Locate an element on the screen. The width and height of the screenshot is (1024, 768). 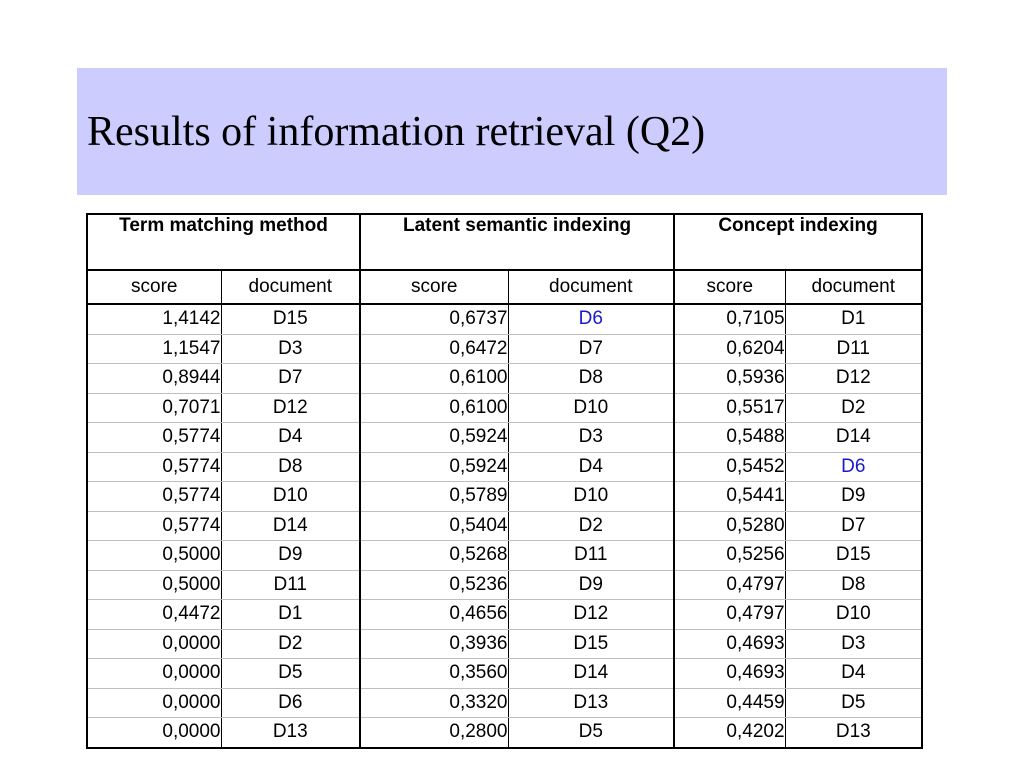
table-row: 0,0000 D13 0,2800 D5 0,4202 D13 is located at coordinates (505, 733).